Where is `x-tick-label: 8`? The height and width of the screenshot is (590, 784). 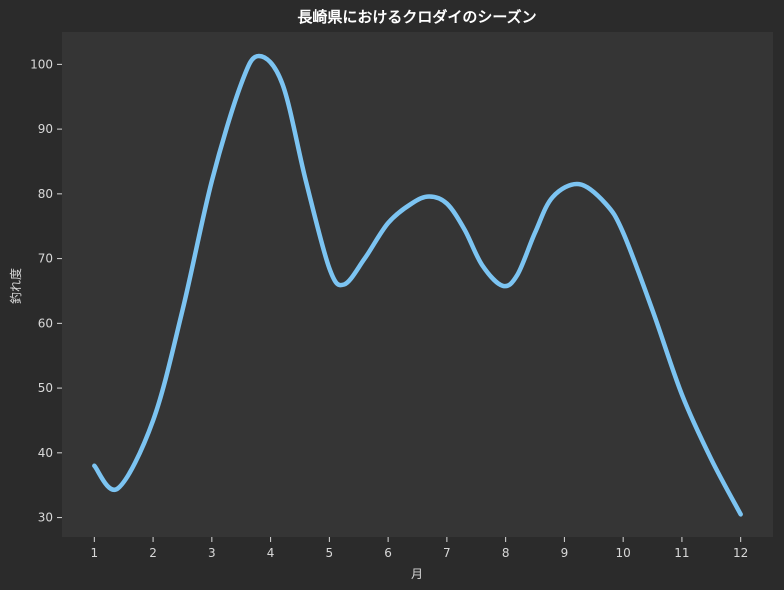 x-tick-label: 8 is located at coordinates (506, 553).